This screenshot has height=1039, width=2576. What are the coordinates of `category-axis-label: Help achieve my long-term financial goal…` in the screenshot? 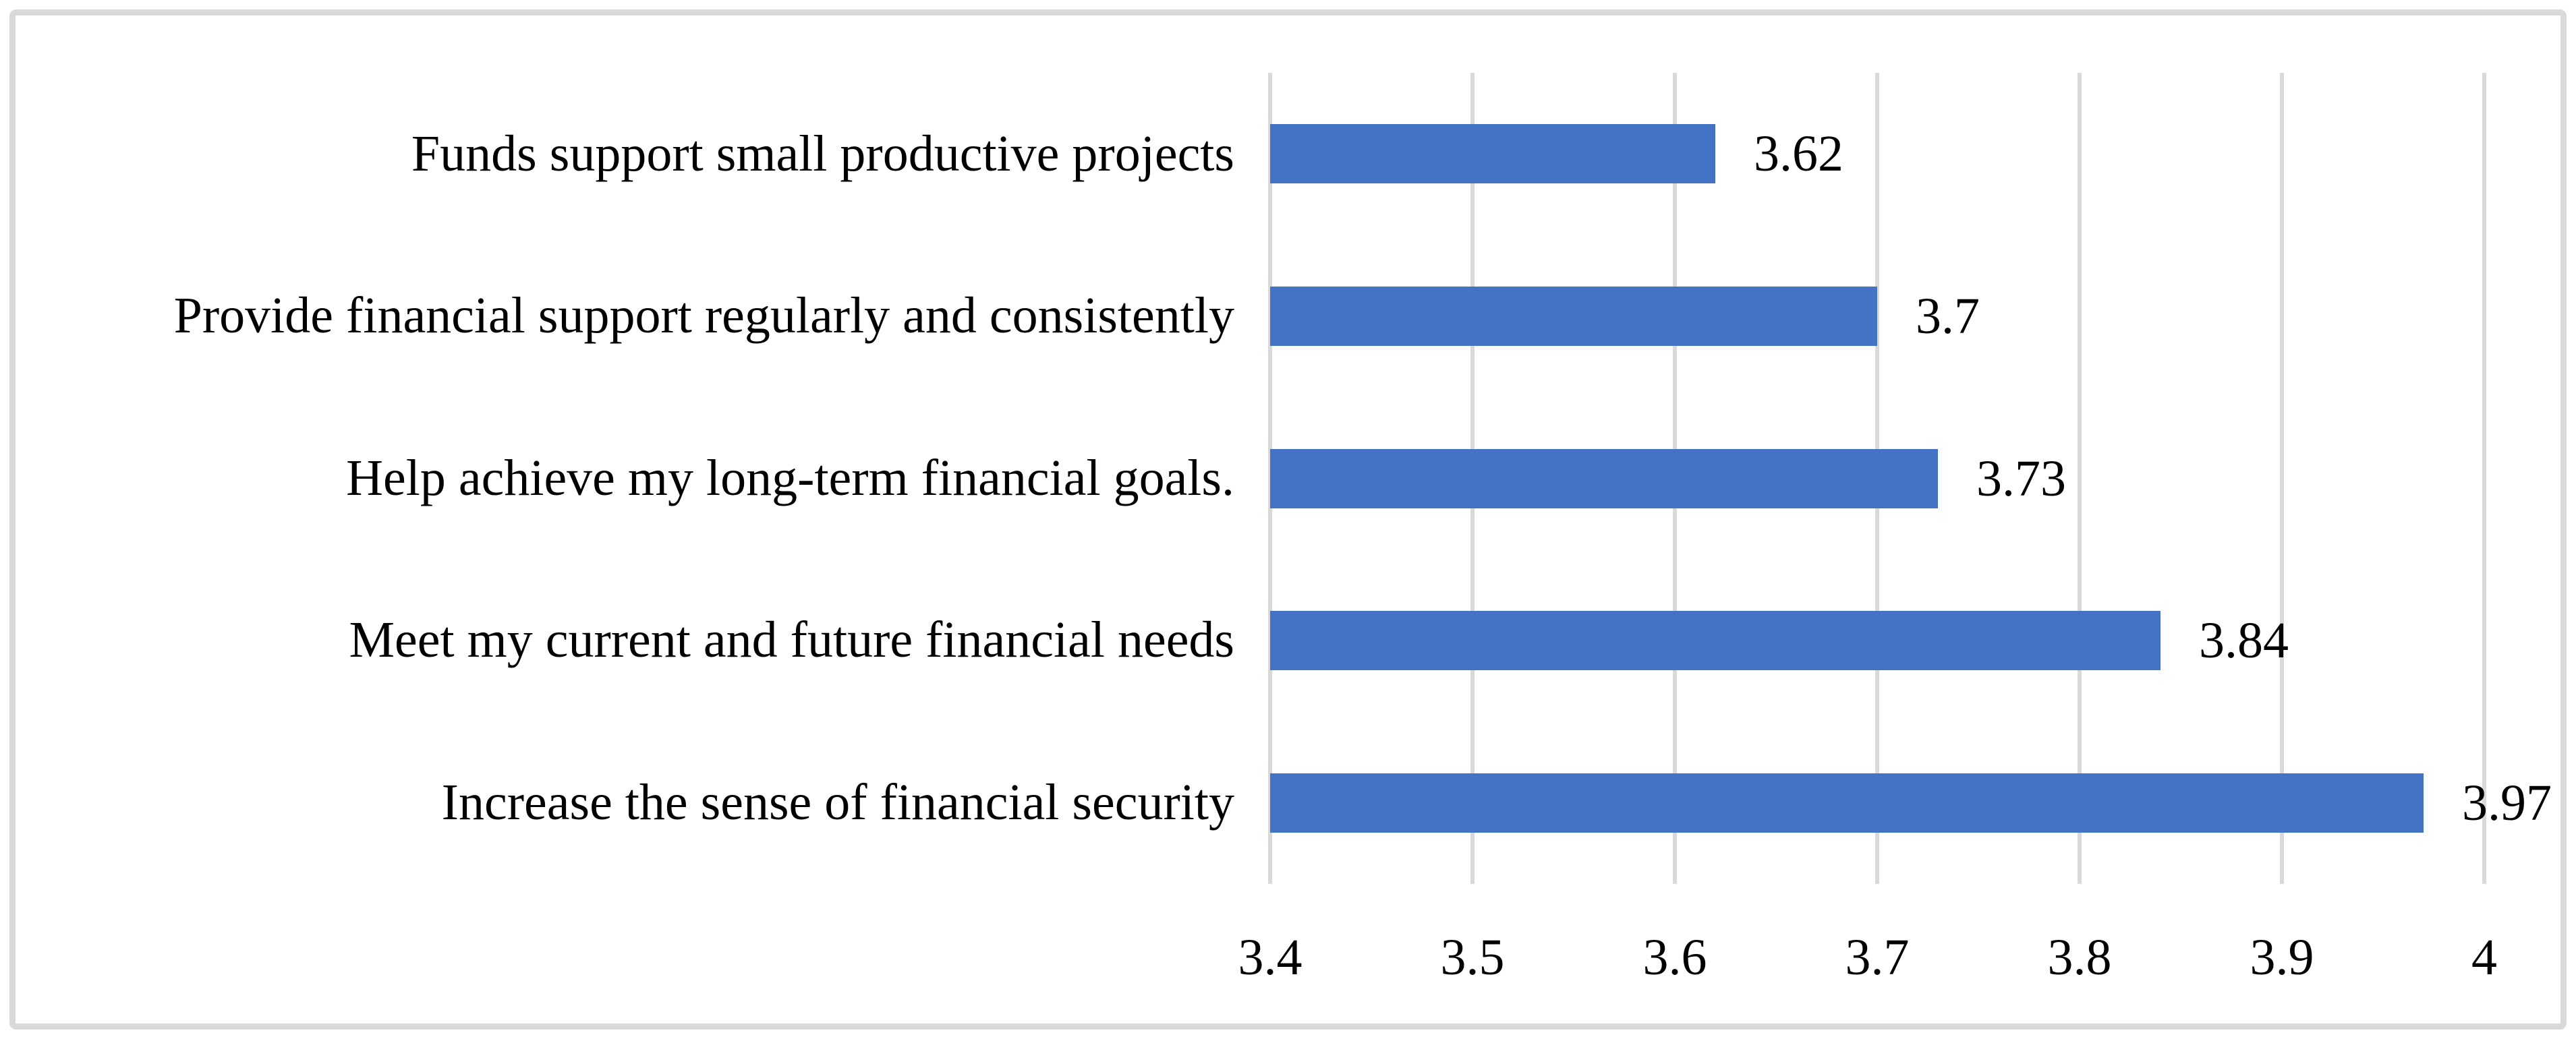 It's located at (790, 477).